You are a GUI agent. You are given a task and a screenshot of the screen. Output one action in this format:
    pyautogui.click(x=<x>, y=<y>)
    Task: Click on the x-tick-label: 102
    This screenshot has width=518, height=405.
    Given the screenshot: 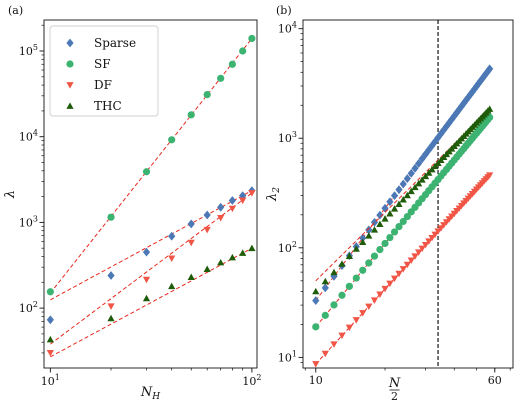 What is the action you would take?
    pyautogui.click(x=251, y=380)
    